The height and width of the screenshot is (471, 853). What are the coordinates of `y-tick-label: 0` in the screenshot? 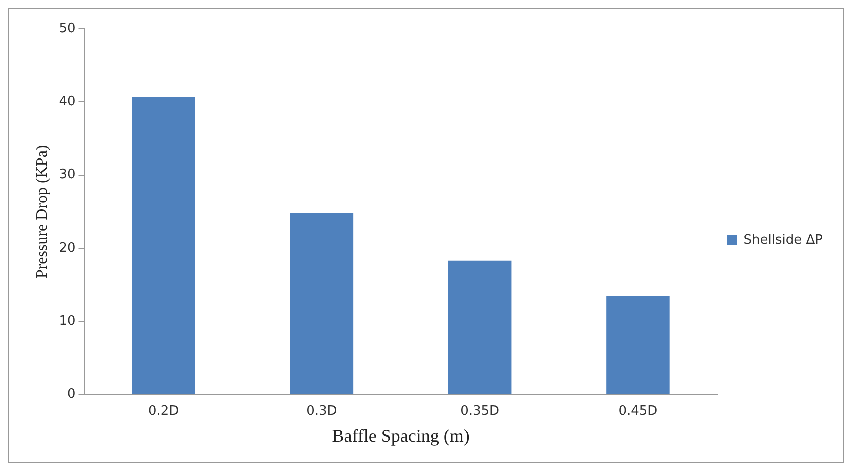 It's located at (71, 394).